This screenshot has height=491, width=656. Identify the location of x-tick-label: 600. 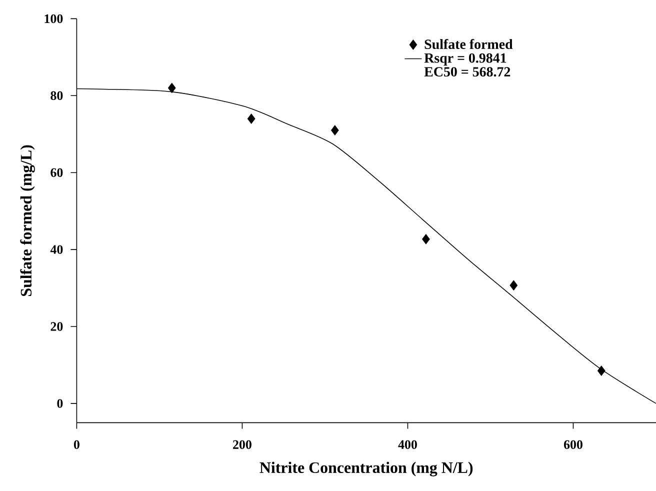
(573, 444).